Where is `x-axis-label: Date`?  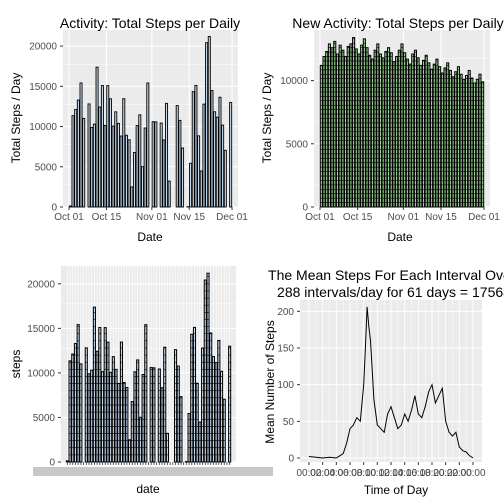 x-axis-label: Date is located at coordinates (150, 237).